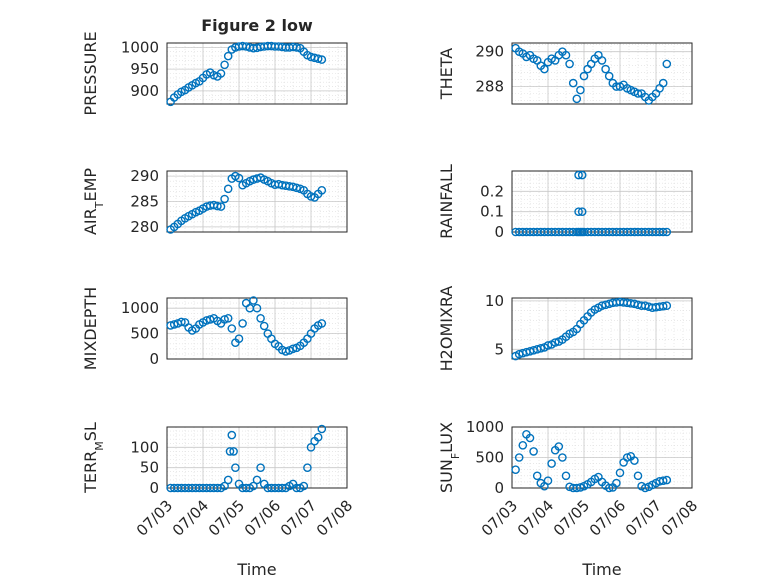 Image resolution: width=778 pixels, height=583 pixels. I want to click on figure-title: Figure 2 low, so click(257, 25).